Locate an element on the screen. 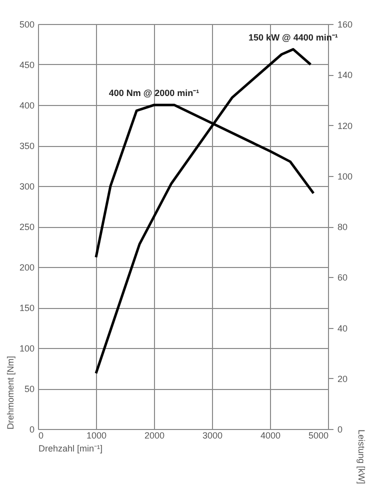 The width and height of the screenshot is (379, 500). annotation: 150 kW @ 4400 min⁻¹ is located at coordinates (293, 37).